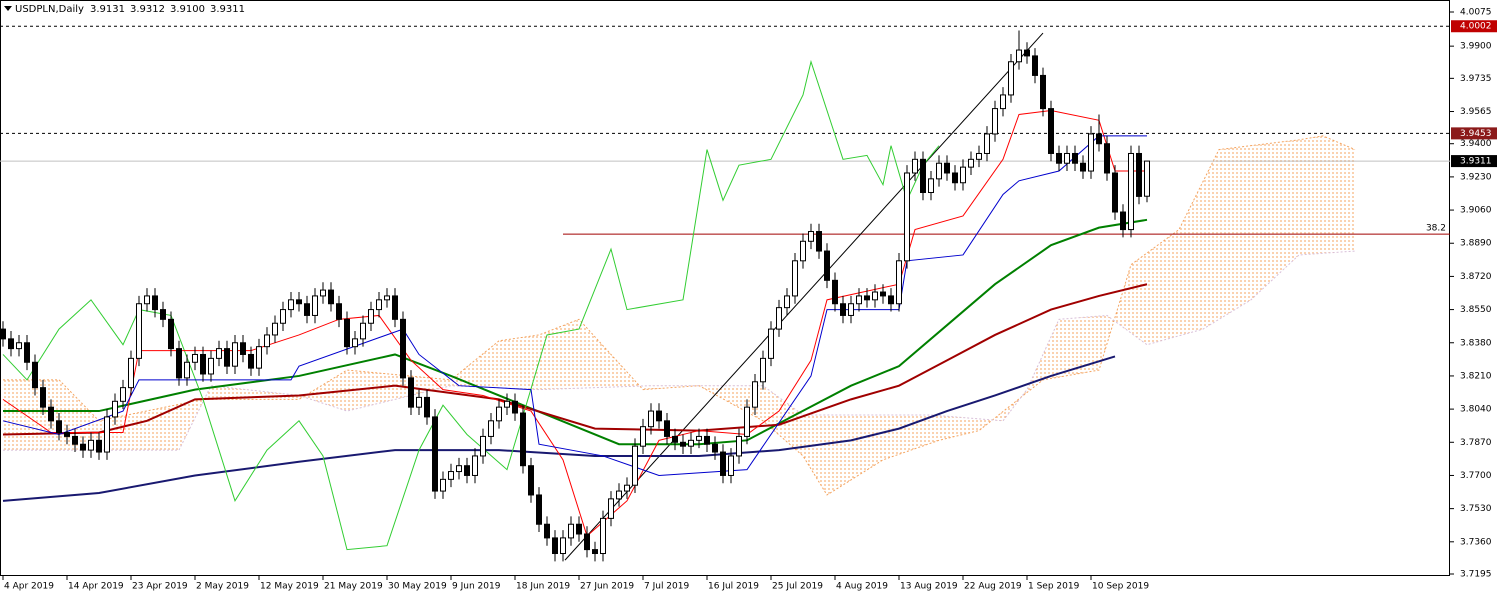 The width and height of the screenshot is (1497, 597). What do you see at coordinates (1476, 343) in the screenshot?
I see `y-tick-label: 3.8380` at bounding box center [1476, 343].